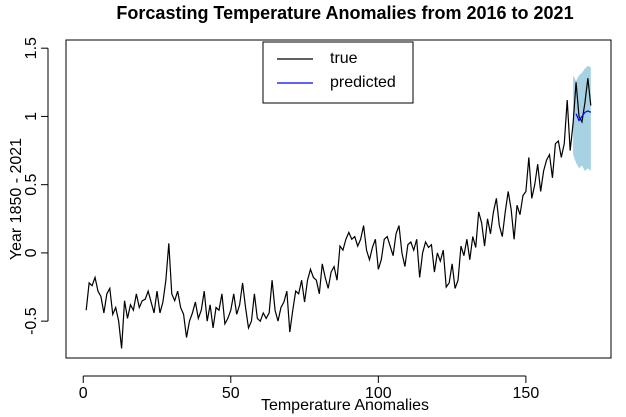 Image resolution: width=626 pixels, height=417 pixels. I want to click on y-axis-label: Year 1850 - 2021, so click(16, 199).